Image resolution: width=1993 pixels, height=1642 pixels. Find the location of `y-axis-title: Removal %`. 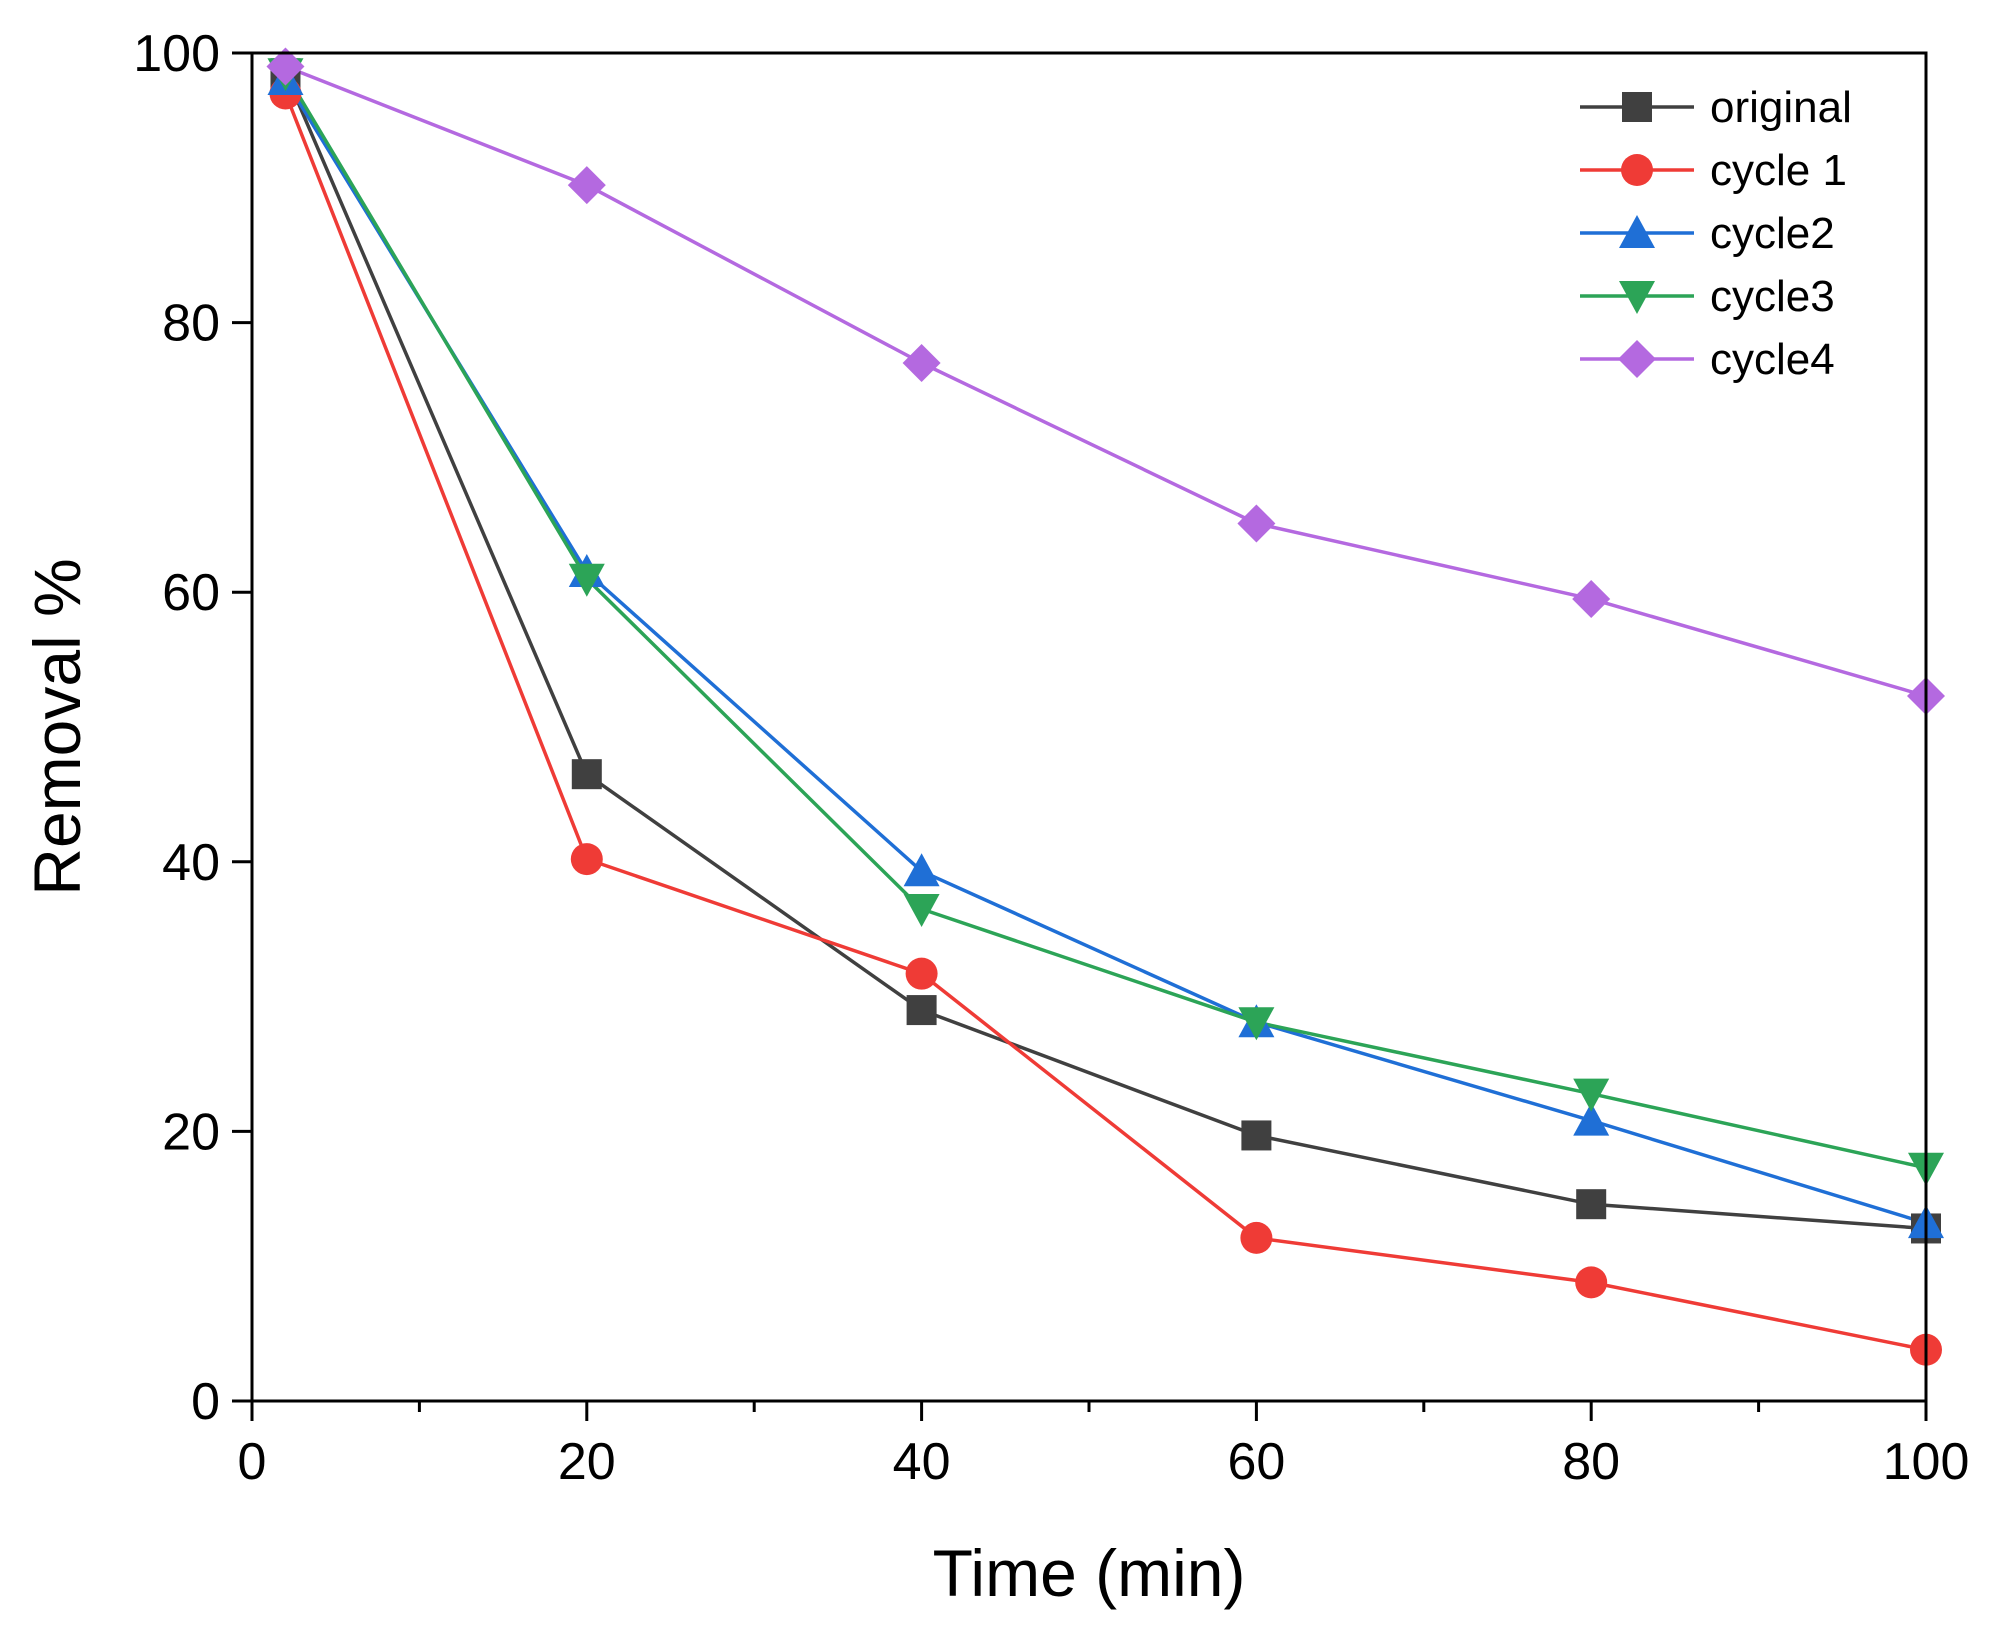

y-axis-title: Removal % is located at coordinates (57, 726).